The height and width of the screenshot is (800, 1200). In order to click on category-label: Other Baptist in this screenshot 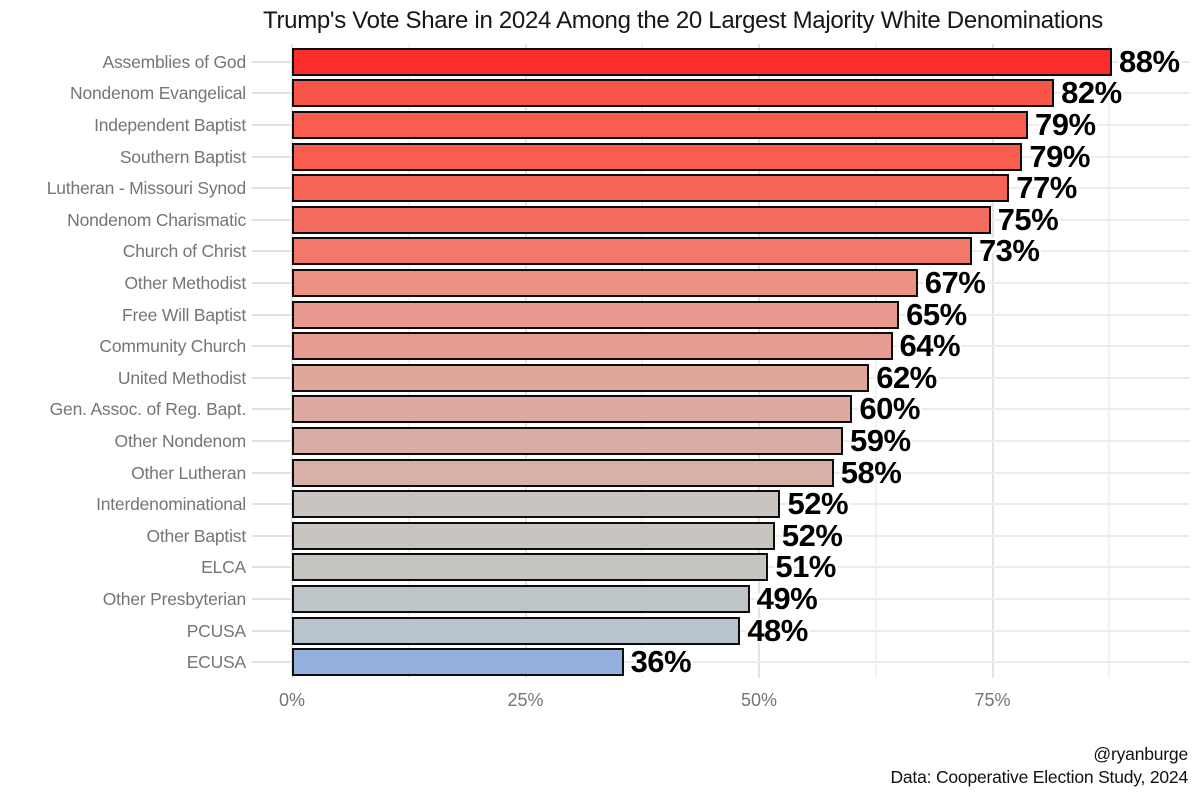, I will do `click(196, 535)`.